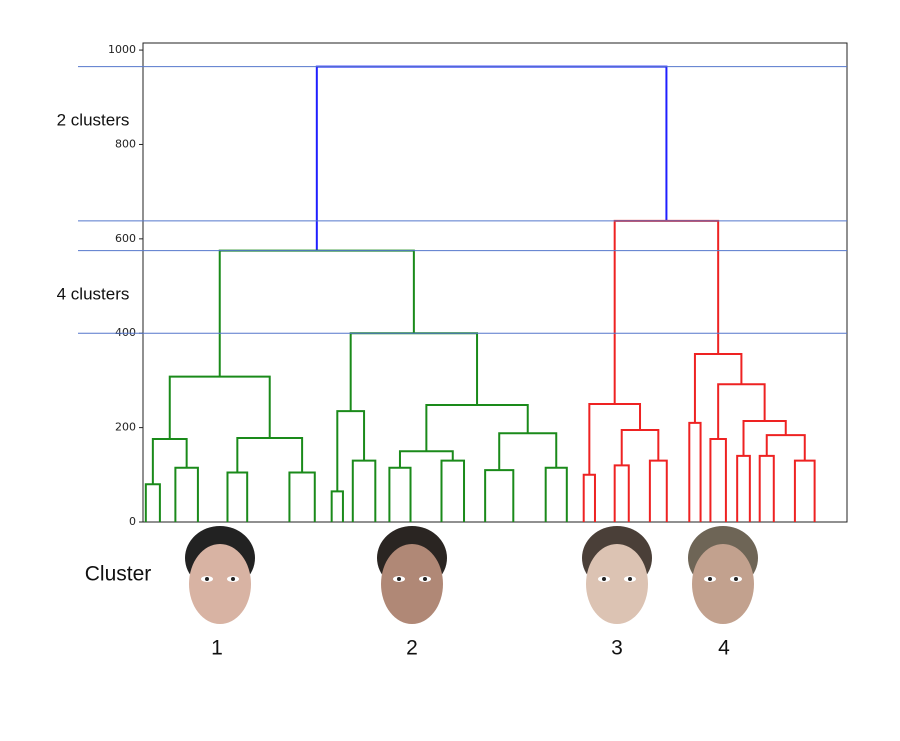  What do you see at coordinates (125, 238) in the screenshot?
I see `y-tick-label: 600` at bounding box center [125, 238].